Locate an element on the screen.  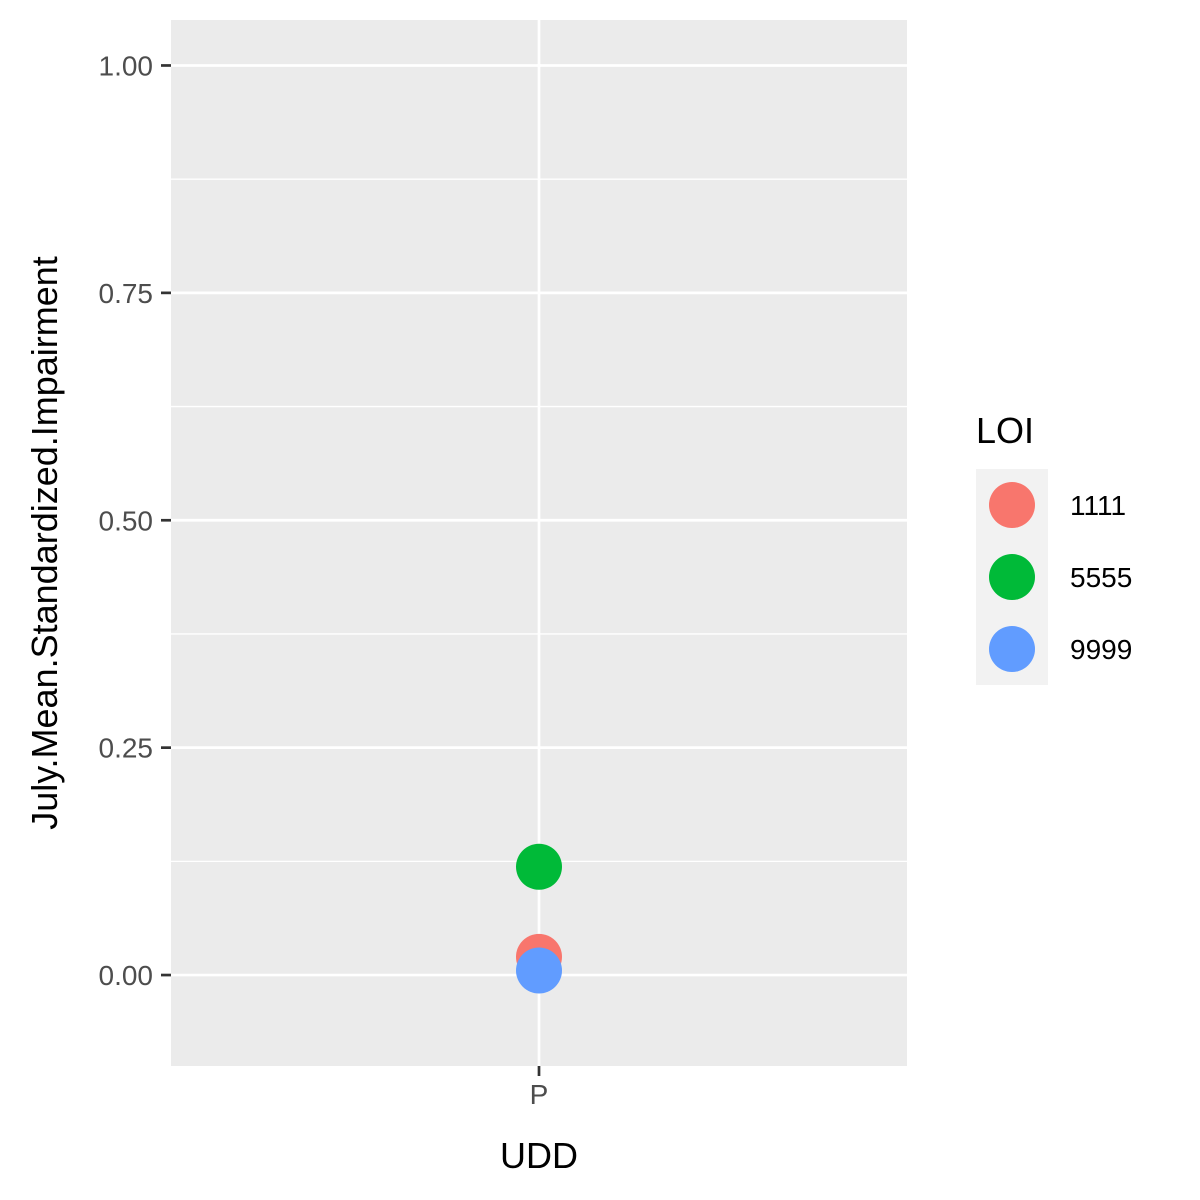
y-axis-title: July.Mean.Standardized.Impairment is located at coordinates (44, 543).